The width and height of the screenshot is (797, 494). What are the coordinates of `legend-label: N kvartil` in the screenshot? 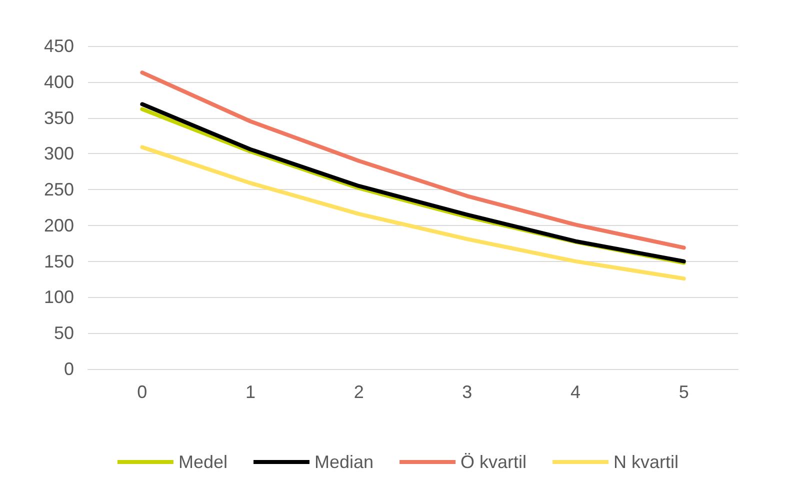 It's located at (646, 462).